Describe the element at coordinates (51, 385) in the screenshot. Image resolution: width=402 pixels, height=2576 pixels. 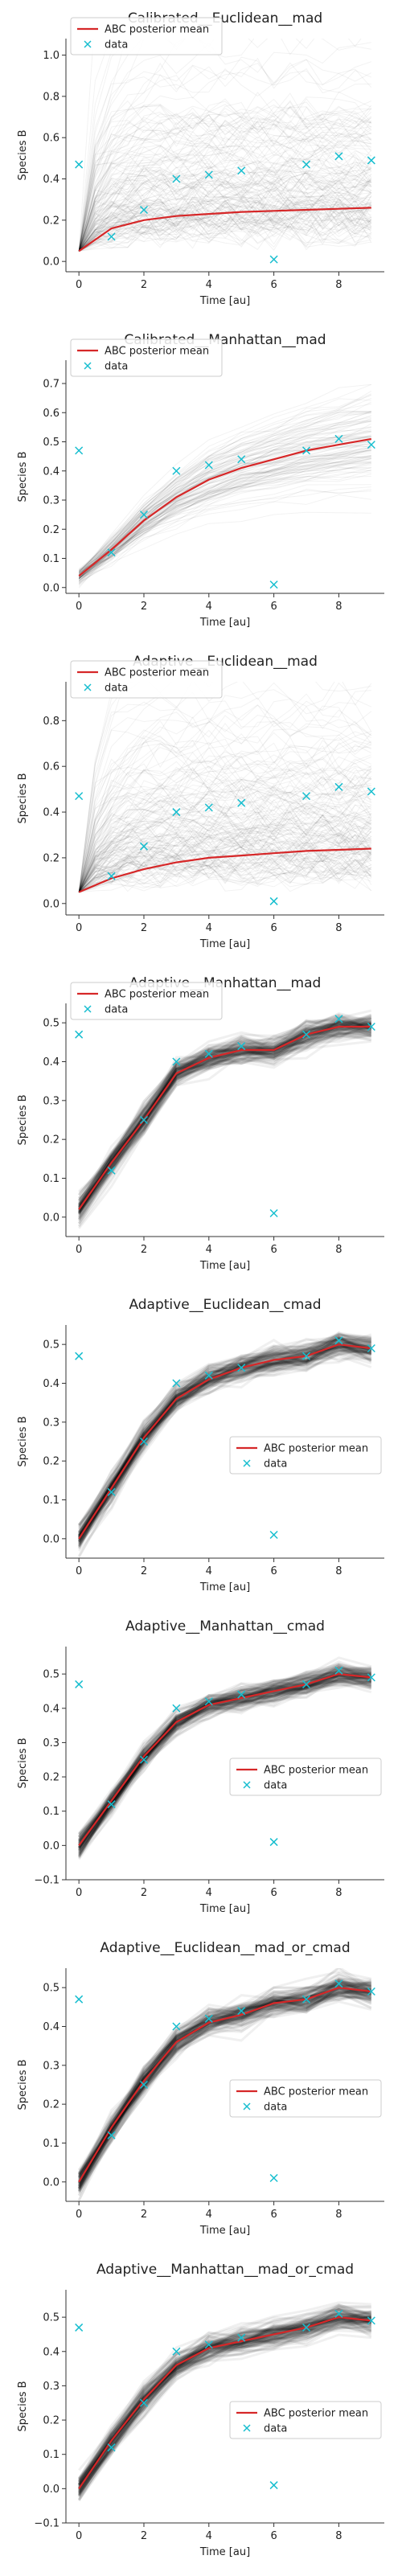
I see `y-tick-label: 0.7` at that location.